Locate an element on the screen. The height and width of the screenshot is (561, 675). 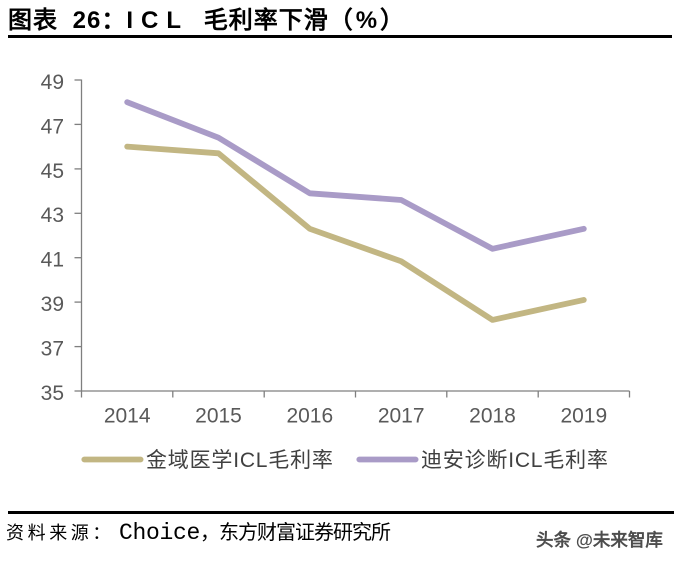
svg-text: 47 is located at coordinates (52, 126).